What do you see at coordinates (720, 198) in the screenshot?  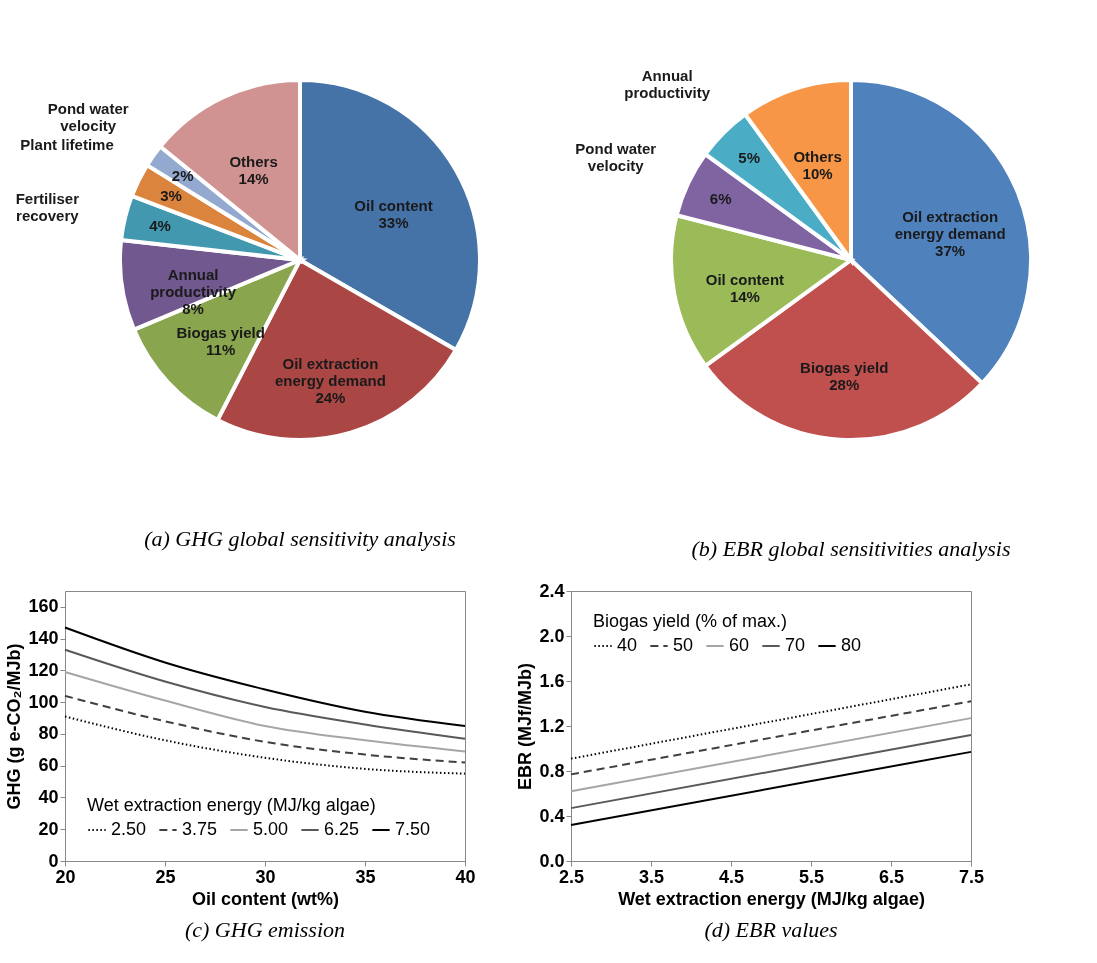 I see `data-label: 6%` at bounding box center [720, 198].